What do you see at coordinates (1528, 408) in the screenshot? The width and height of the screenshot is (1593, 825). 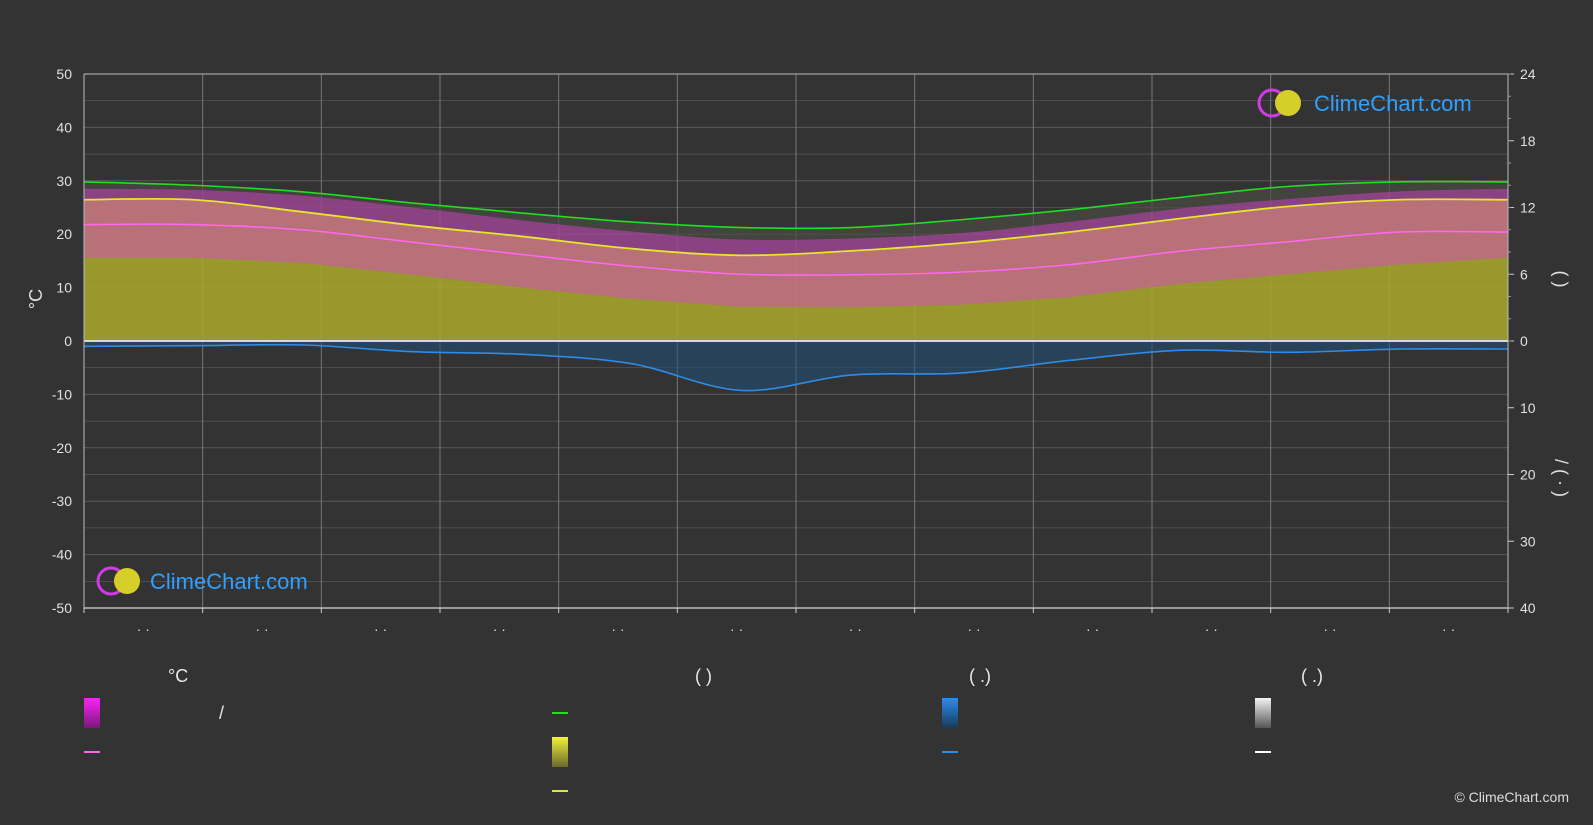 I see `right-bottom-tick-label: 10` at bounding box center [1528, 408].